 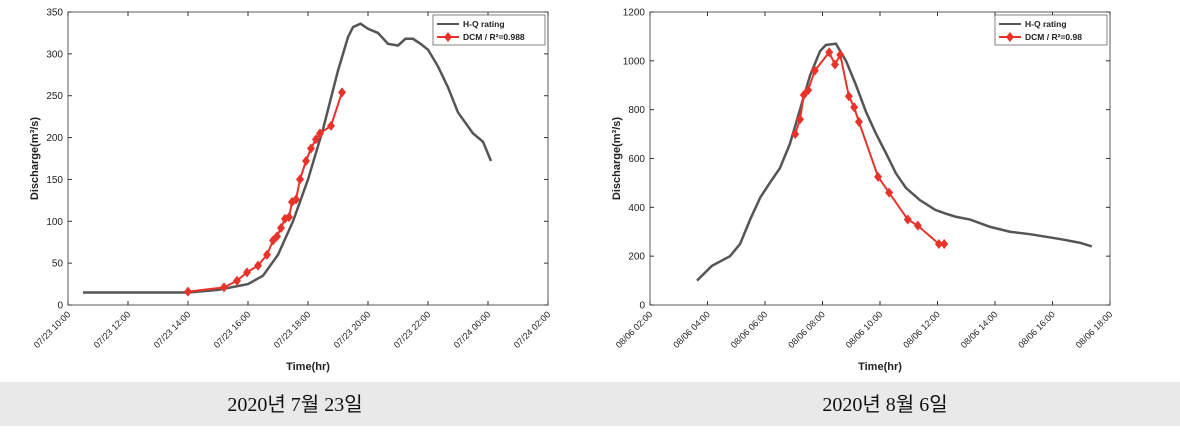 What do you see at coordinates (1053, 37) in the screenshot?
I see `legend-label: DCM / R²=0.98` at bounding box center [1053, 37].